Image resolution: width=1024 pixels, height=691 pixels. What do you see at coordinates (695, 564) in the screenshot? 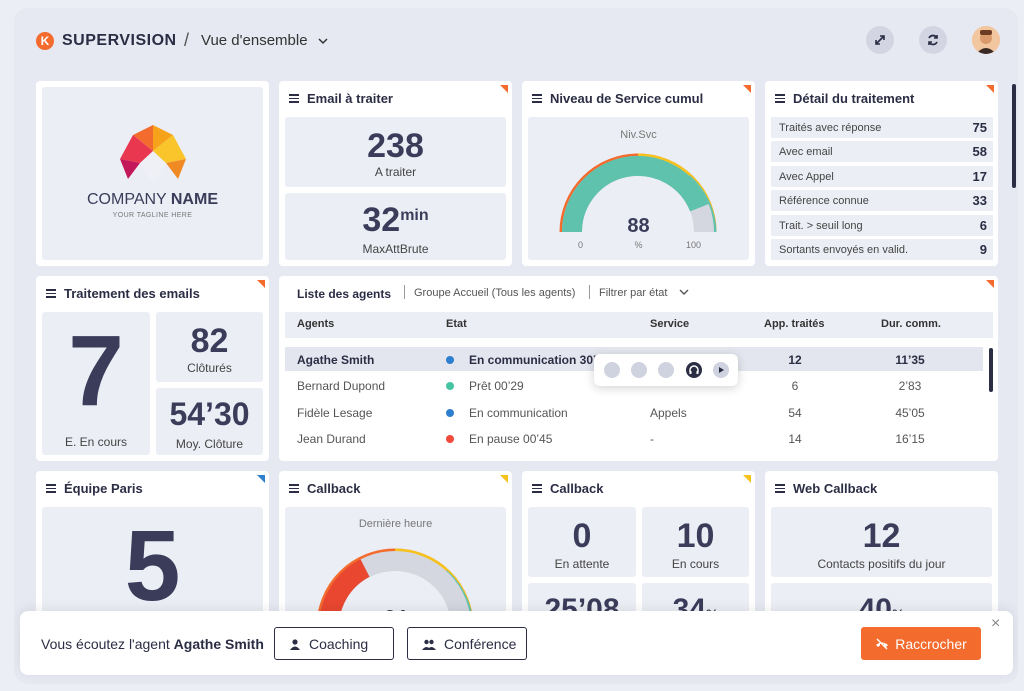
I see `callback-ongoing-label: En cours` at bounding box center [695, 564].